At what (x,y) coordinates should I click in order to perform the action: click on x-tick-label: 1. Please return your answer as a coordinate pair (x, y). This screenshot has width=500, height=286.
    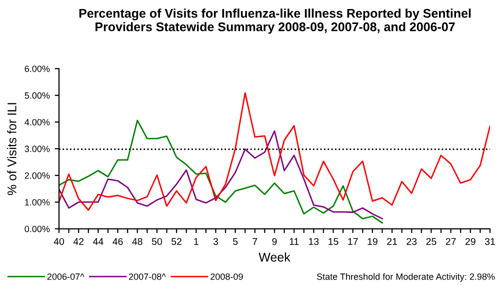
    Looking at the image, I should click on (196, 241).